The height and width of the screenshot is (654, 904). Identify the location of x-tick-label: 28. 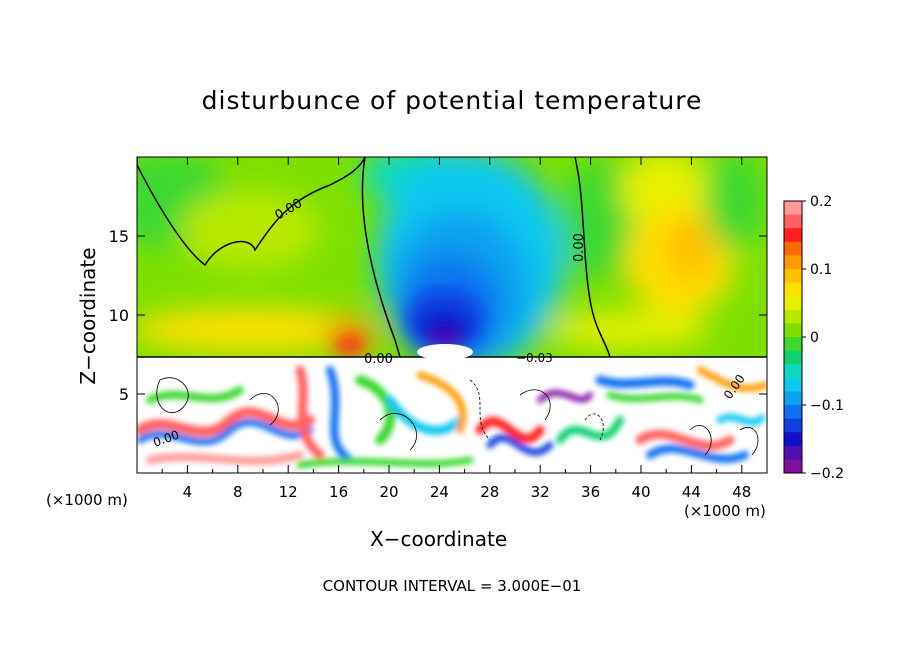
(489, 492).